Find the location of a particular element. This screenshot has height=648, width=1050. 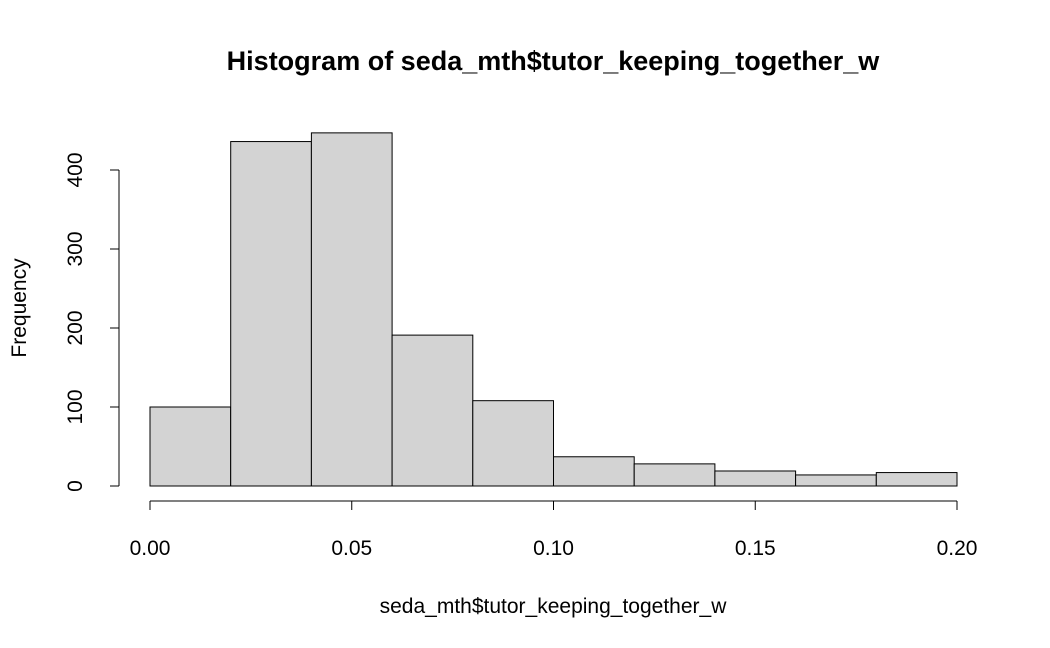

x-tick-label: 0.20 is located at coordinates (957, 548).